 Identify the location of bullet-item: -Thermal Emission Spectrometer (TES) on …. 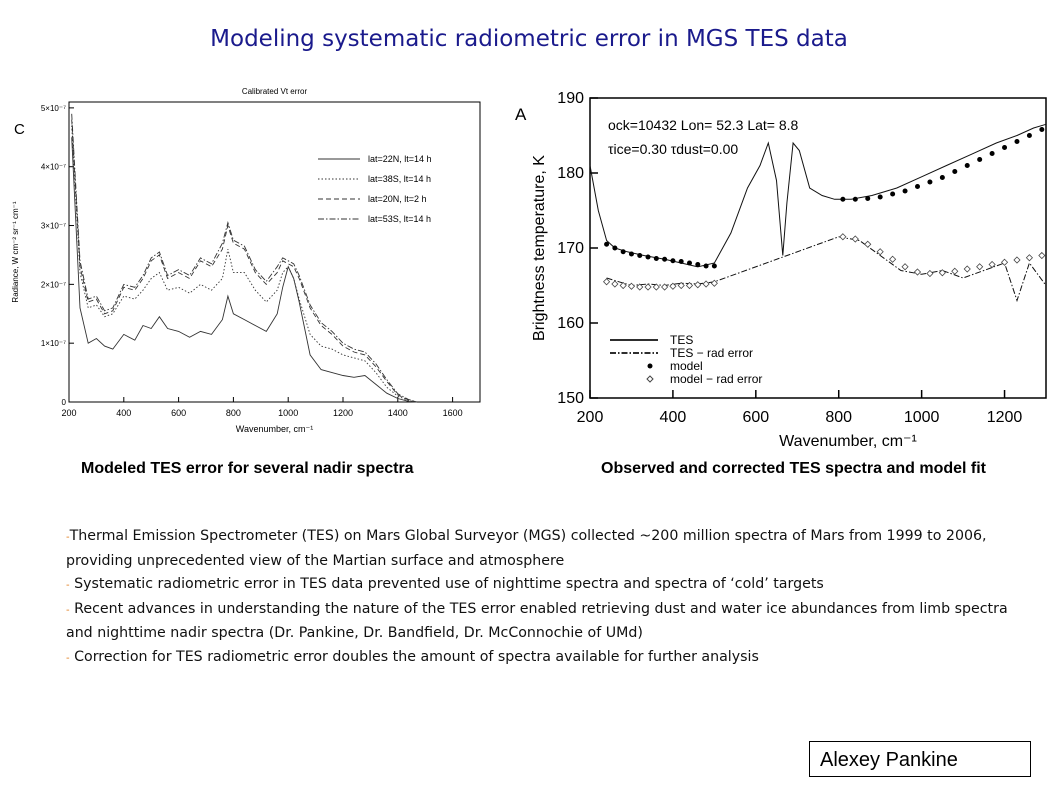
(526, 548).